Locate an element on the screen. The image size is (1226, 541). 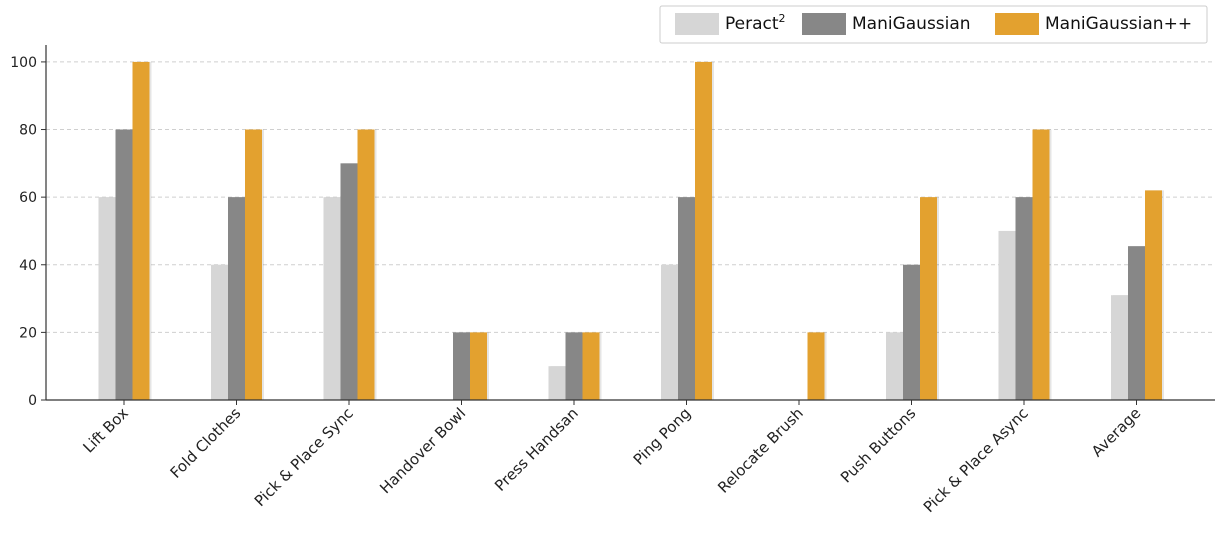
legend-label: ManiGaussian++ is located at coordinates (1118, 24).